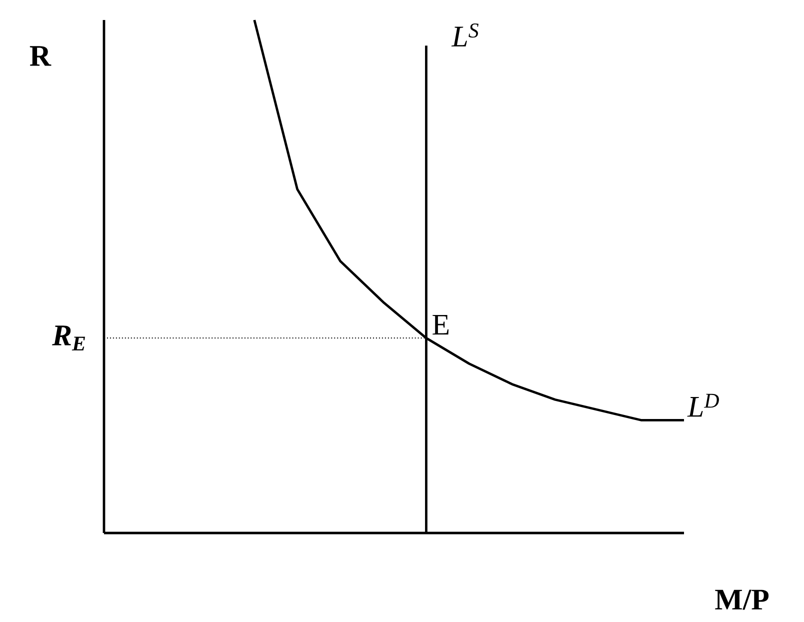 This screenshot has height=622, width=804. Describe the element at coordinates (440, 324) in the screenshot. I see `annotation: E` at that location.